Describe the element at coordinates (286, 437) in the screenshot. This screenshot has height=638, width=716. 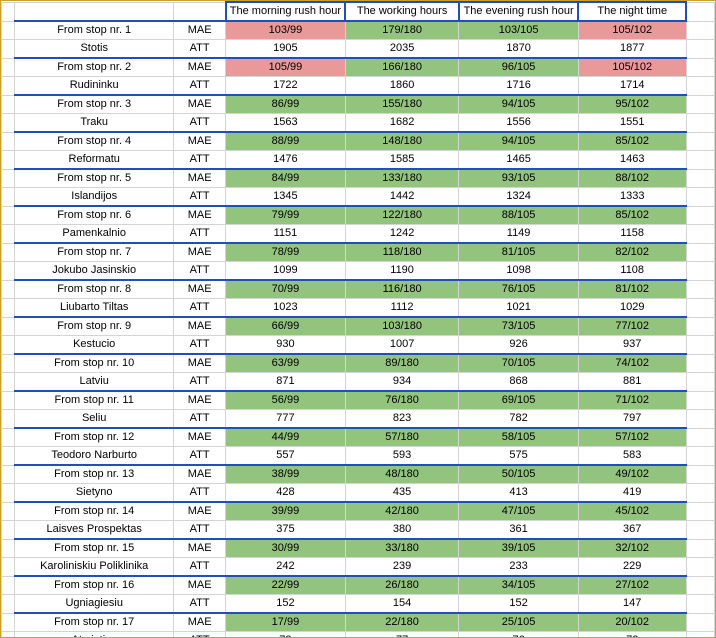
I see `mae-value-cell: 44/99` at that location.